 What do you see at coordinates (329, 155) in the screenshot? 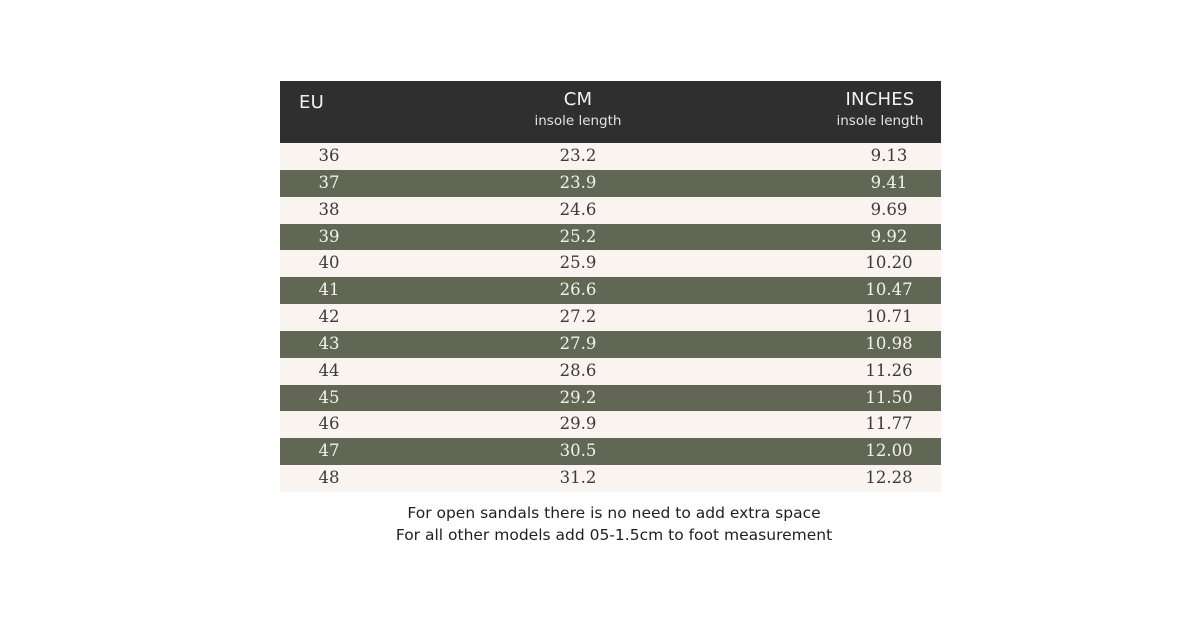
I see `cell-eu: 36` at bounding box center [329, 155].